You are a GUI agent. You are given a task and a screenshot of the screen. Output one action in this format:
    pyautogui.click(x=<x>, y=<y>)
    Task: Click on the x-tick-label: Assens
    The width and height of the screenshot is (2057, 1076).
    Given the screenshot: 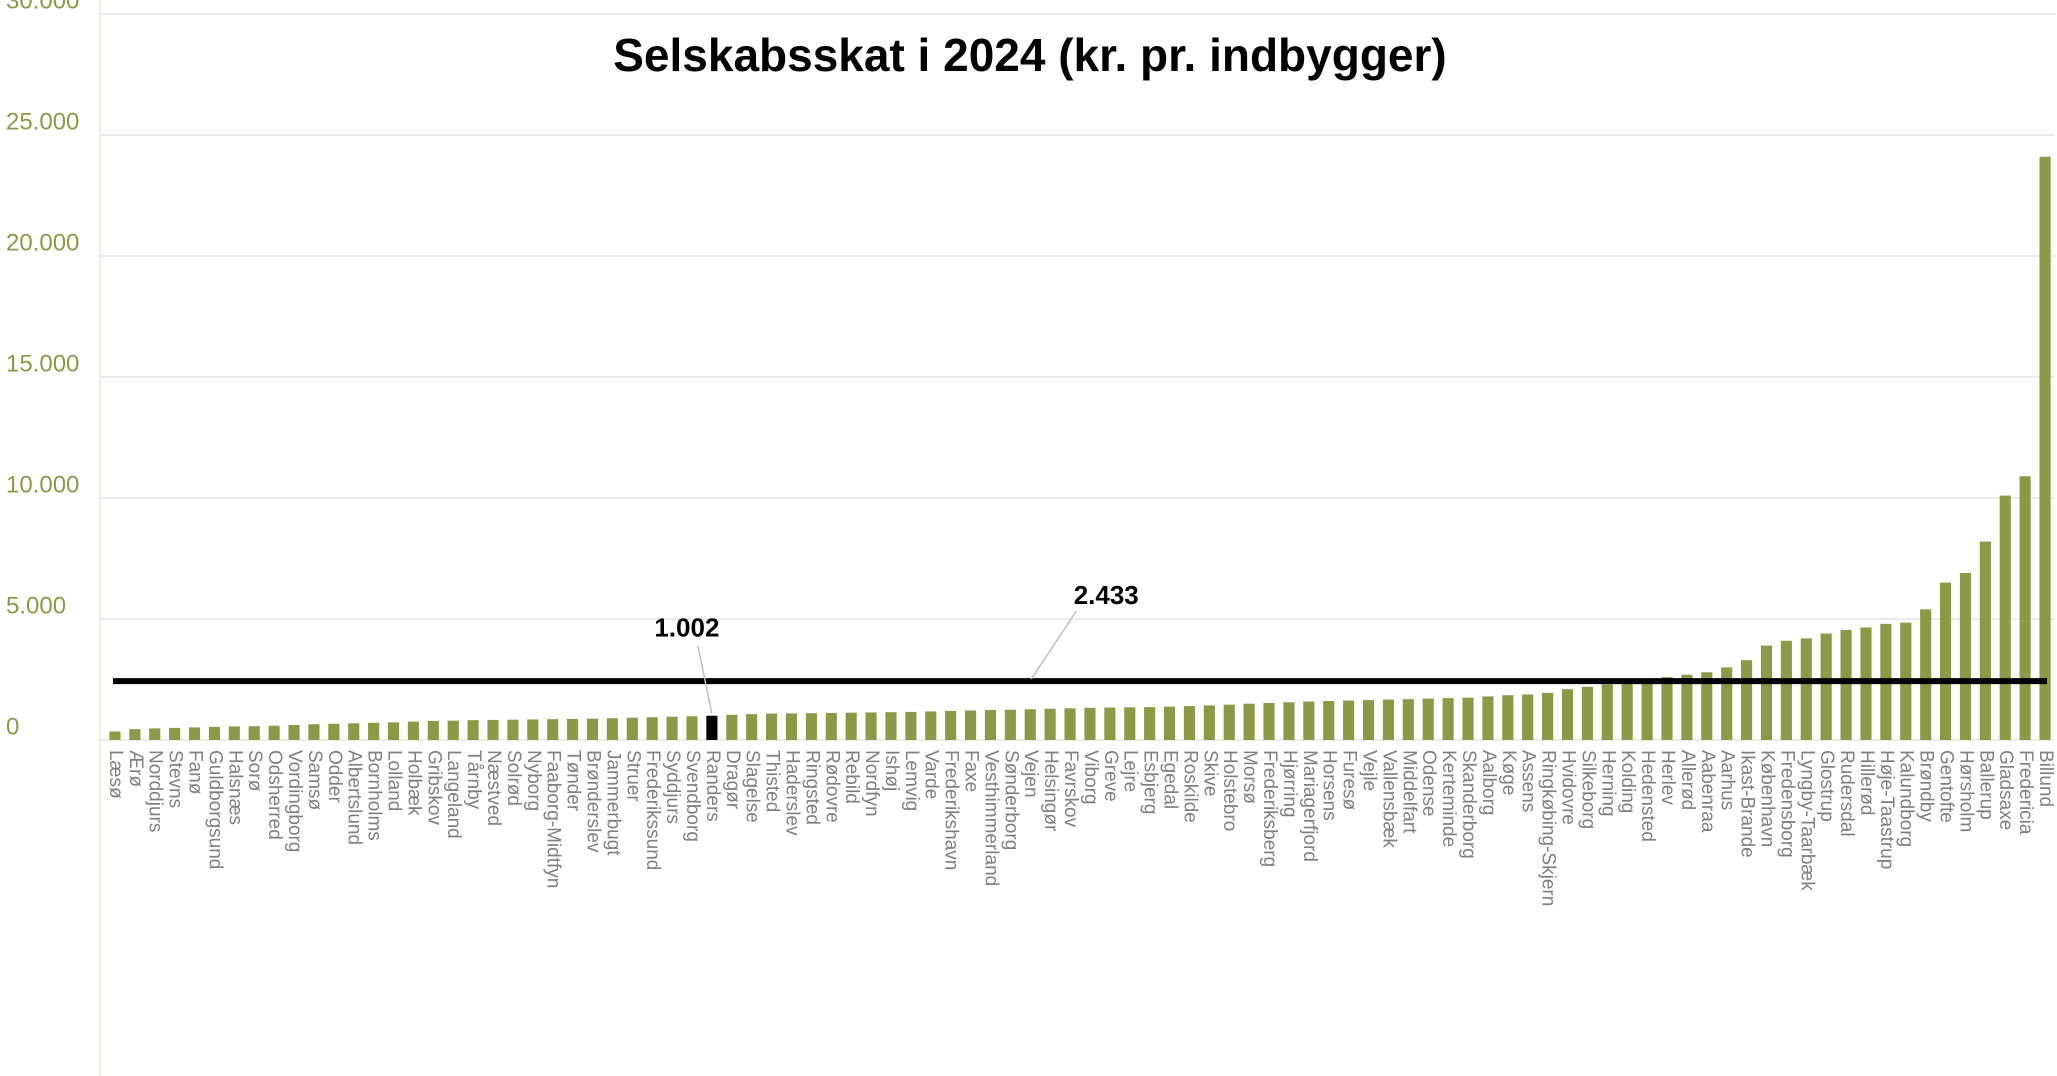 What is the action you would take?
    pyautogui.click(x=1528, y=781)
    